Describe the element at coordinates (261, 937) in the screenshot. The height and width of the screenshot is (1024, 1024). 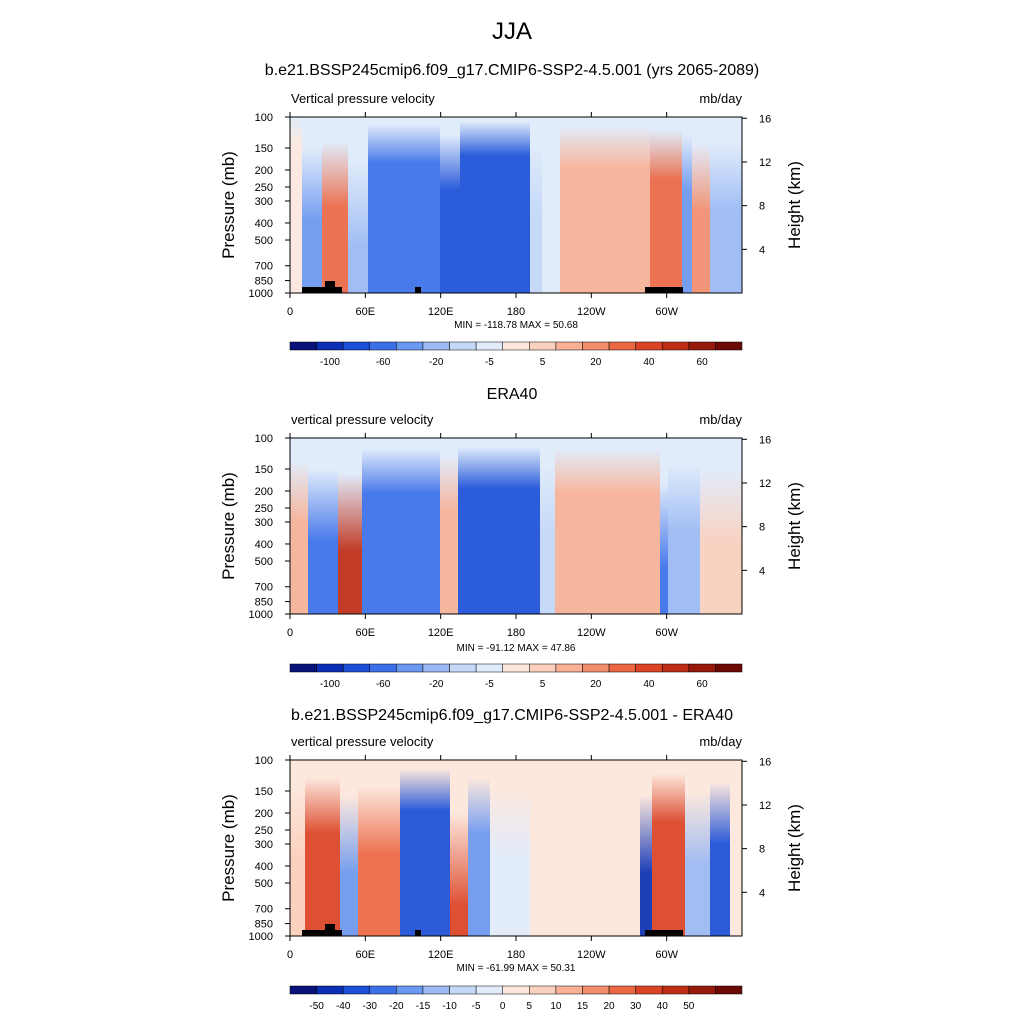
I see `panel-3-y-tick-label: 1000` at that location.